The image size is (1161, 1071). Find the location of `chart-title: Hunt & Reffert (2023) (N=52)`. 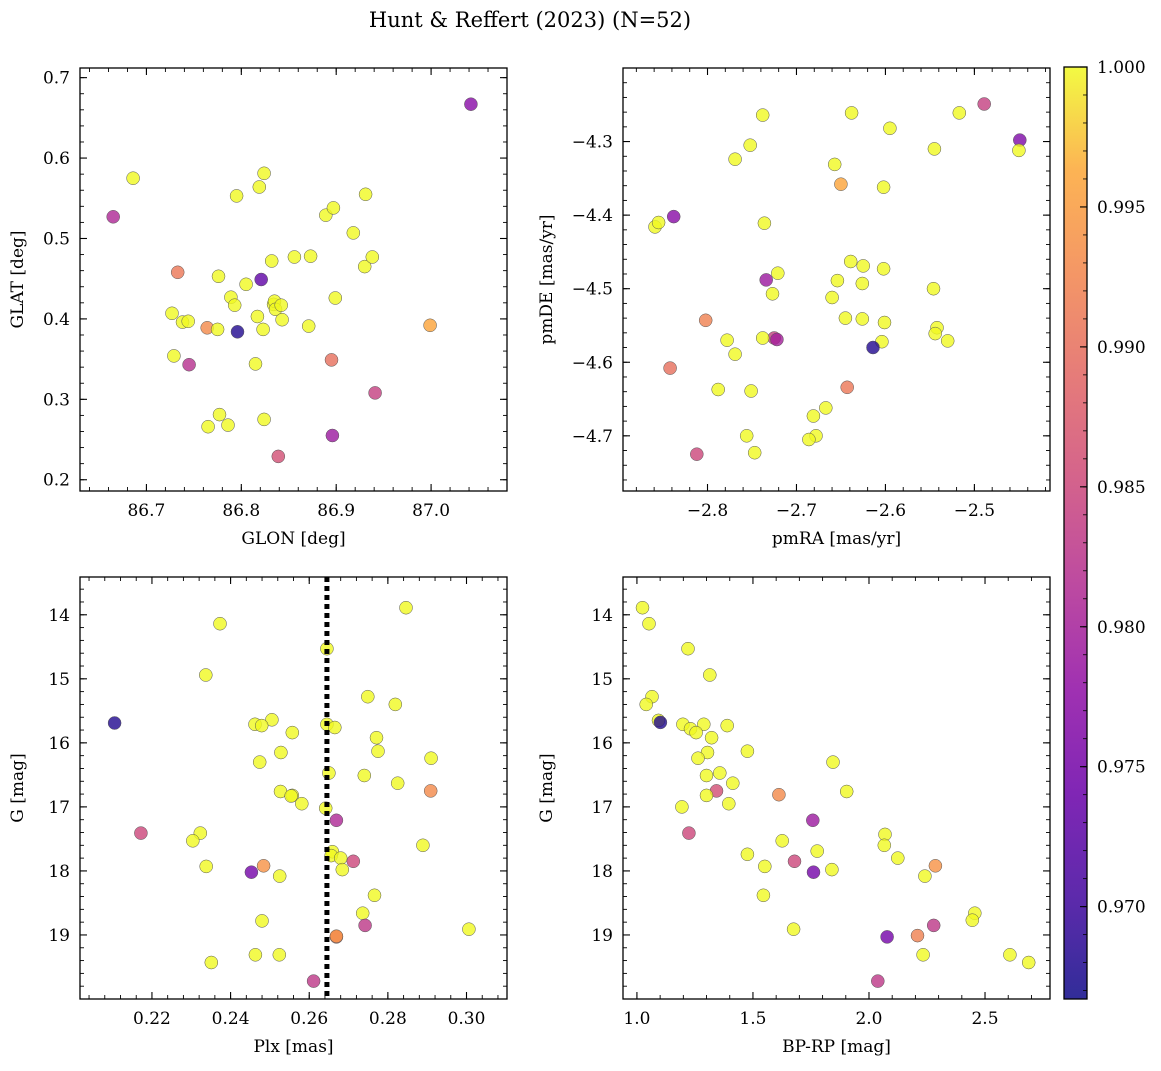

chart-title: Hunt & Reffert (2023) (N=52) is located at coordinates (530, 20).